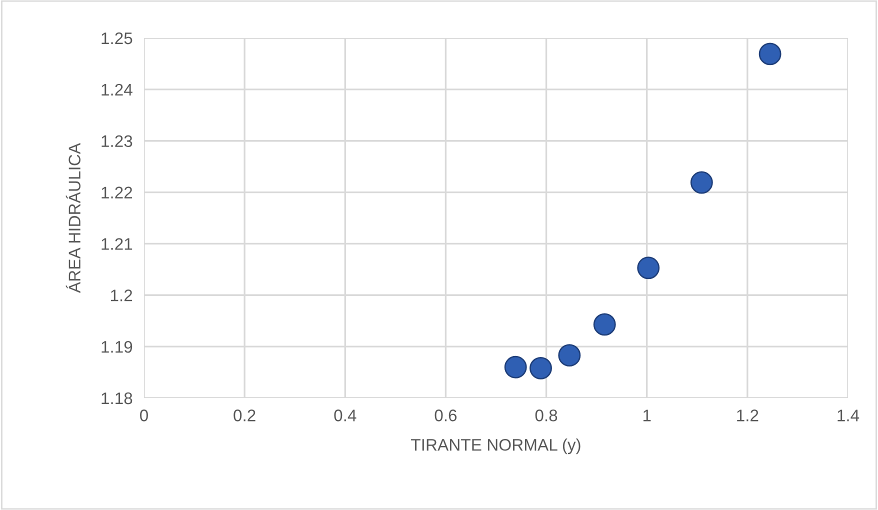  Describe the element at coordinates (117, 141) in the screenshot. I see `y-tick-label: 1.23` at that location.